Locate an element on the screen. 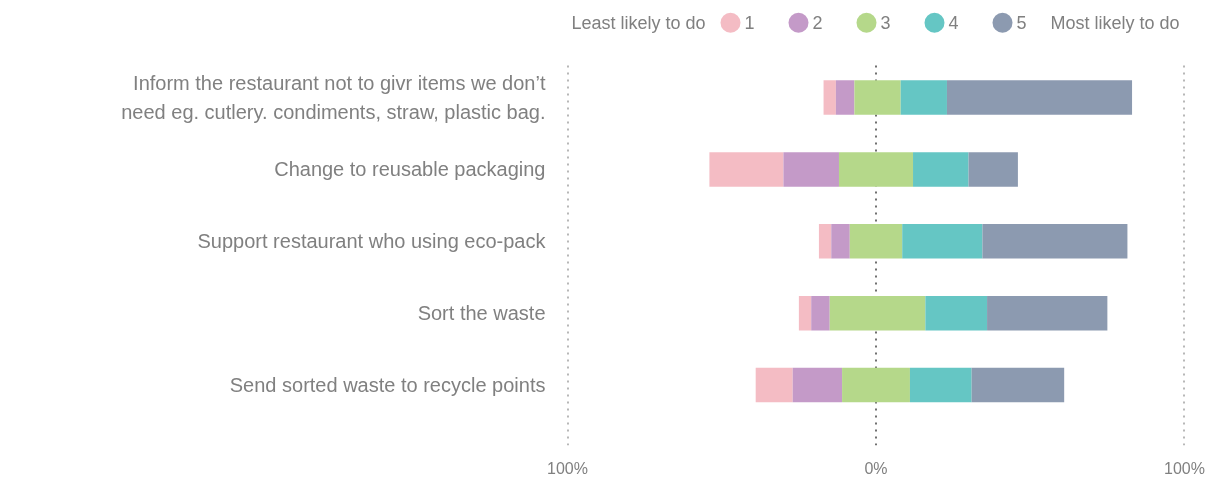 This screenshot has width=1220, height=479. text: Most likely to do is located at coordinates (1115, 22).